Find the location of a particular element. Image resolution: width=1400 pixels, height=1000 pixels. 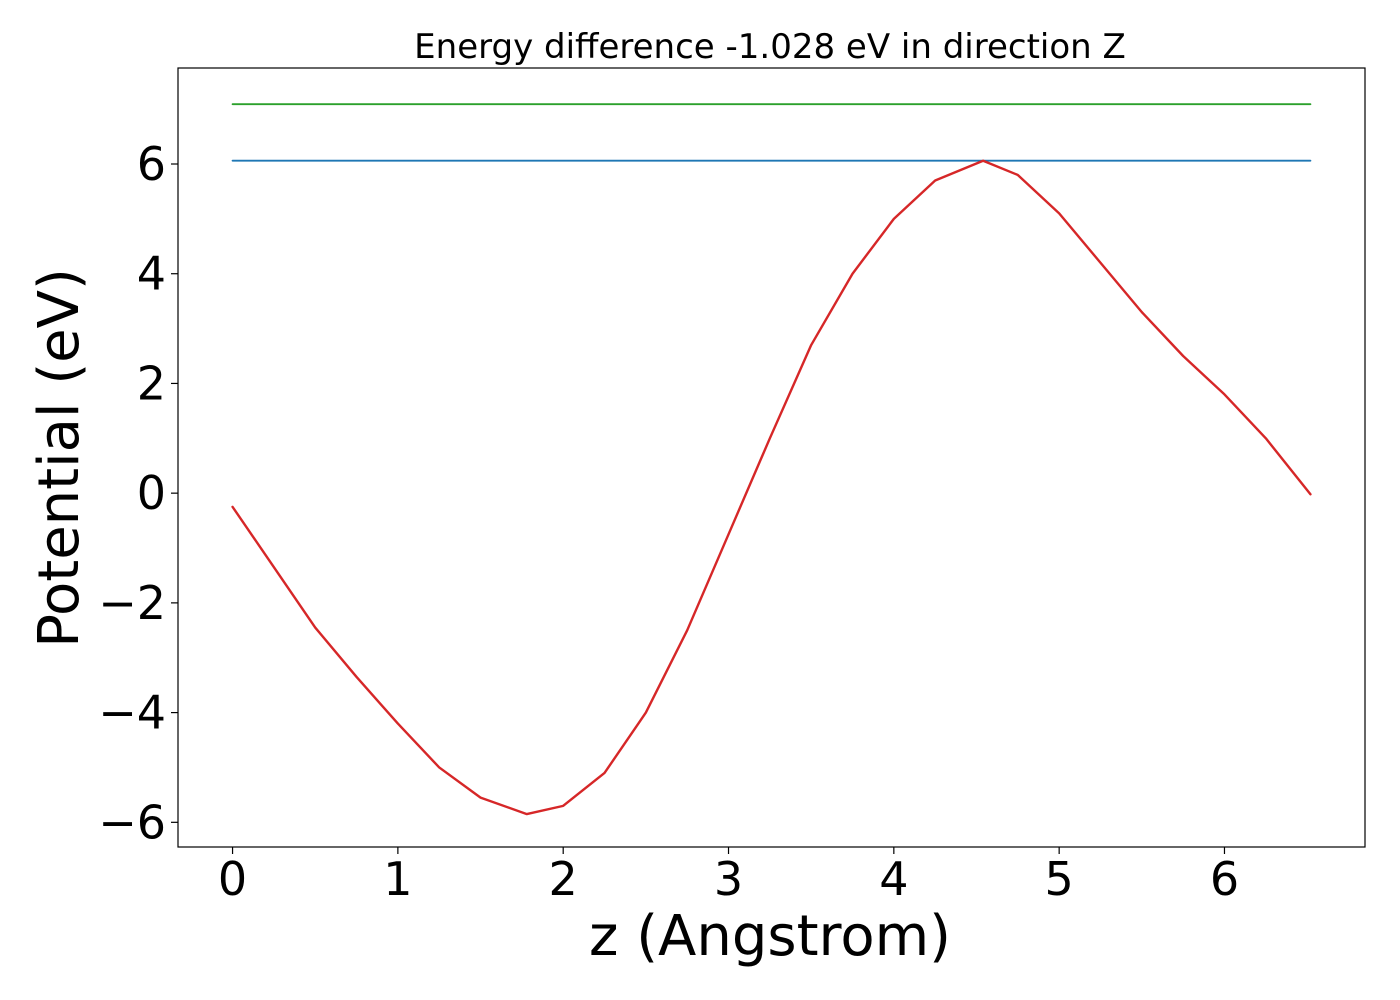

x-tick-label: 1 is located at coordinates (397, 879).